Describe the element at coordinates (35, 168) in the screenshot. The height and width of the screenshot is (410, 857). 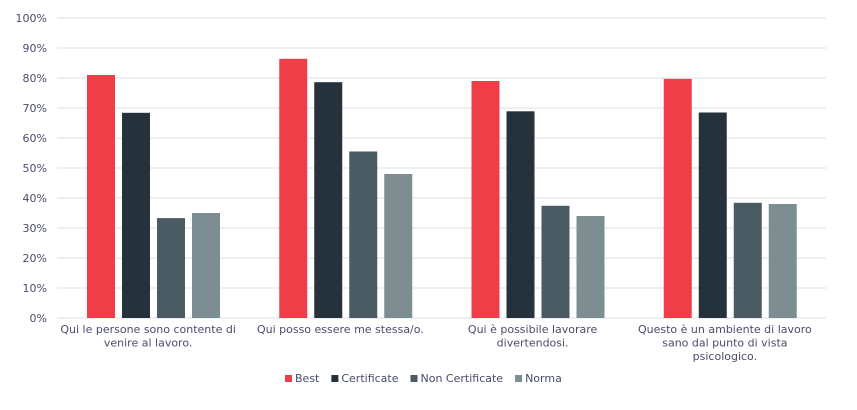
I see `y-tick-label: 50%` at that location.